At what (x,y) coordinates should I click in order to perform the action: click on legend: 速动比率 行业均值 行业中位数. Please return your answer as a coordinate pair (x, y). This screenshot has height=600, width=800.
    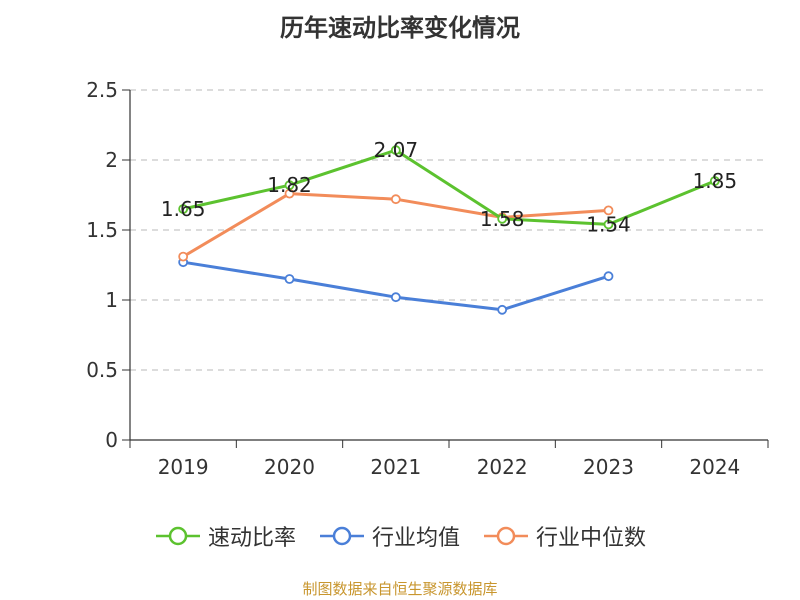
    Looking at the image, I should click on (400, 536).